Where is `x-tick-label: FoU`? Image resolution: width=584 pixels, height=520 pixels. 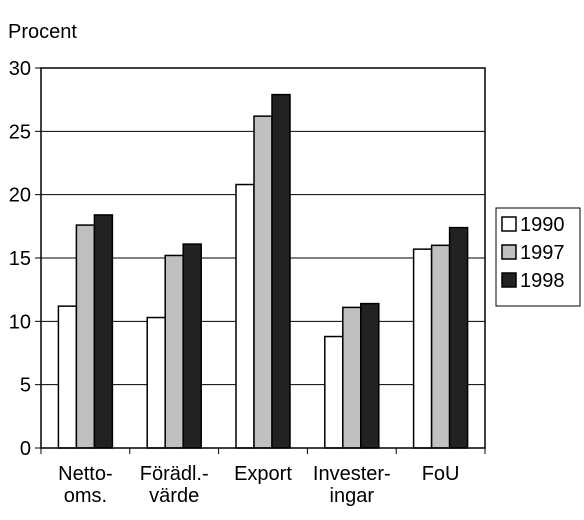
x-tick-label: FoU is located at coordinates (441, 474).